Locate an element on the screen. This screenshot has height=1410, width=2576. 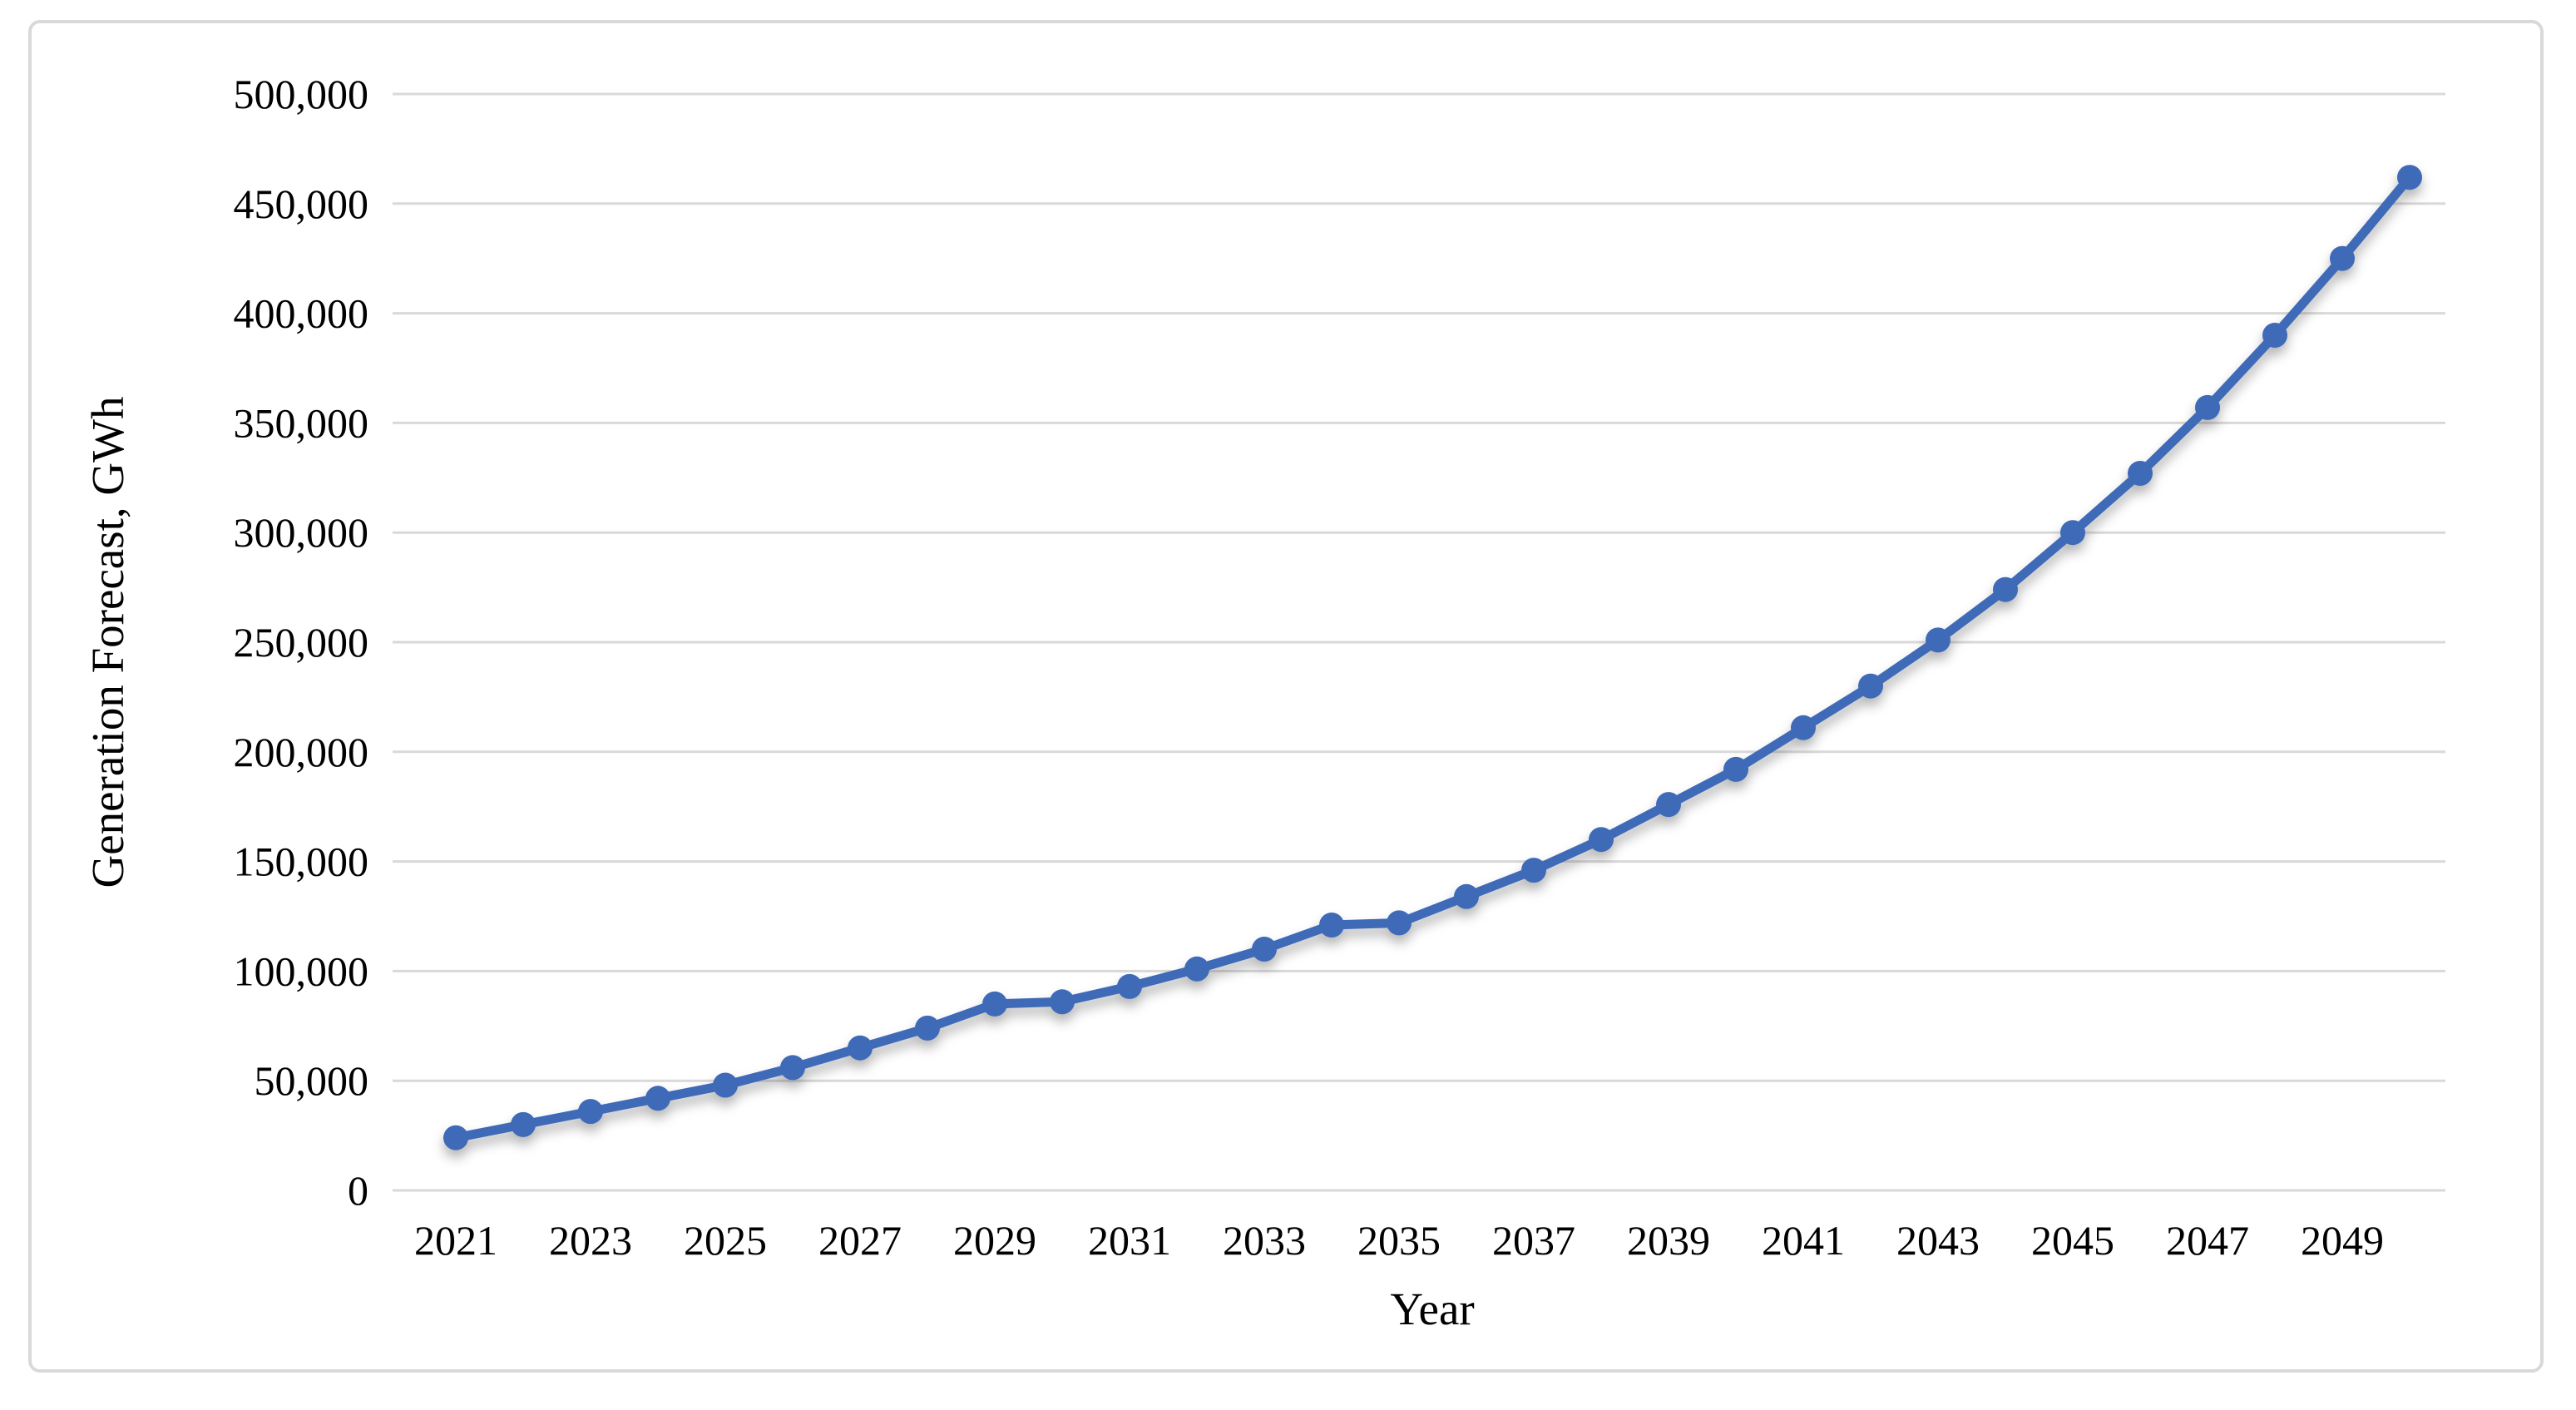
y-tick-label: 150,000 is located at coordinates (301, 862).